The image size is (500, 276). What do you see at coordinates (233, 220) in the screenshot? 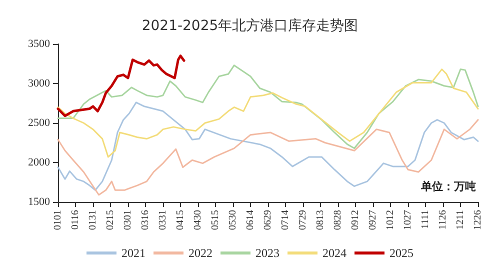
I see `x-tick-label: 0530` at bounding box center [233, 220].